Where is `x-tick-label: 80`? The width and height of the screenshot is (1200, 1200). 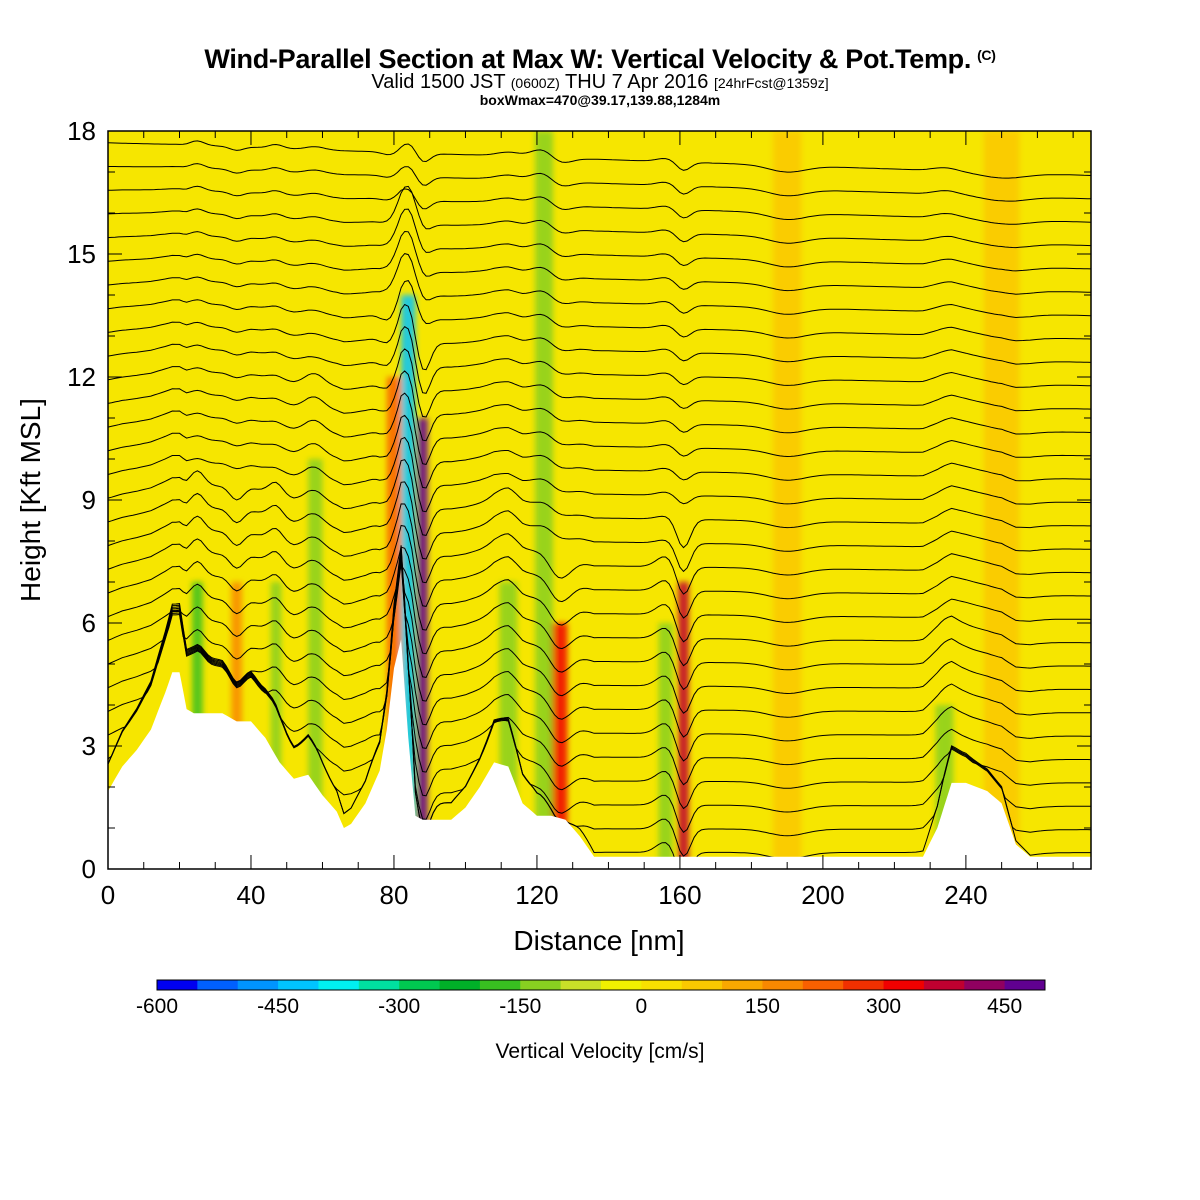
x-tick-label: 80 is located at coordinates (394, 895).